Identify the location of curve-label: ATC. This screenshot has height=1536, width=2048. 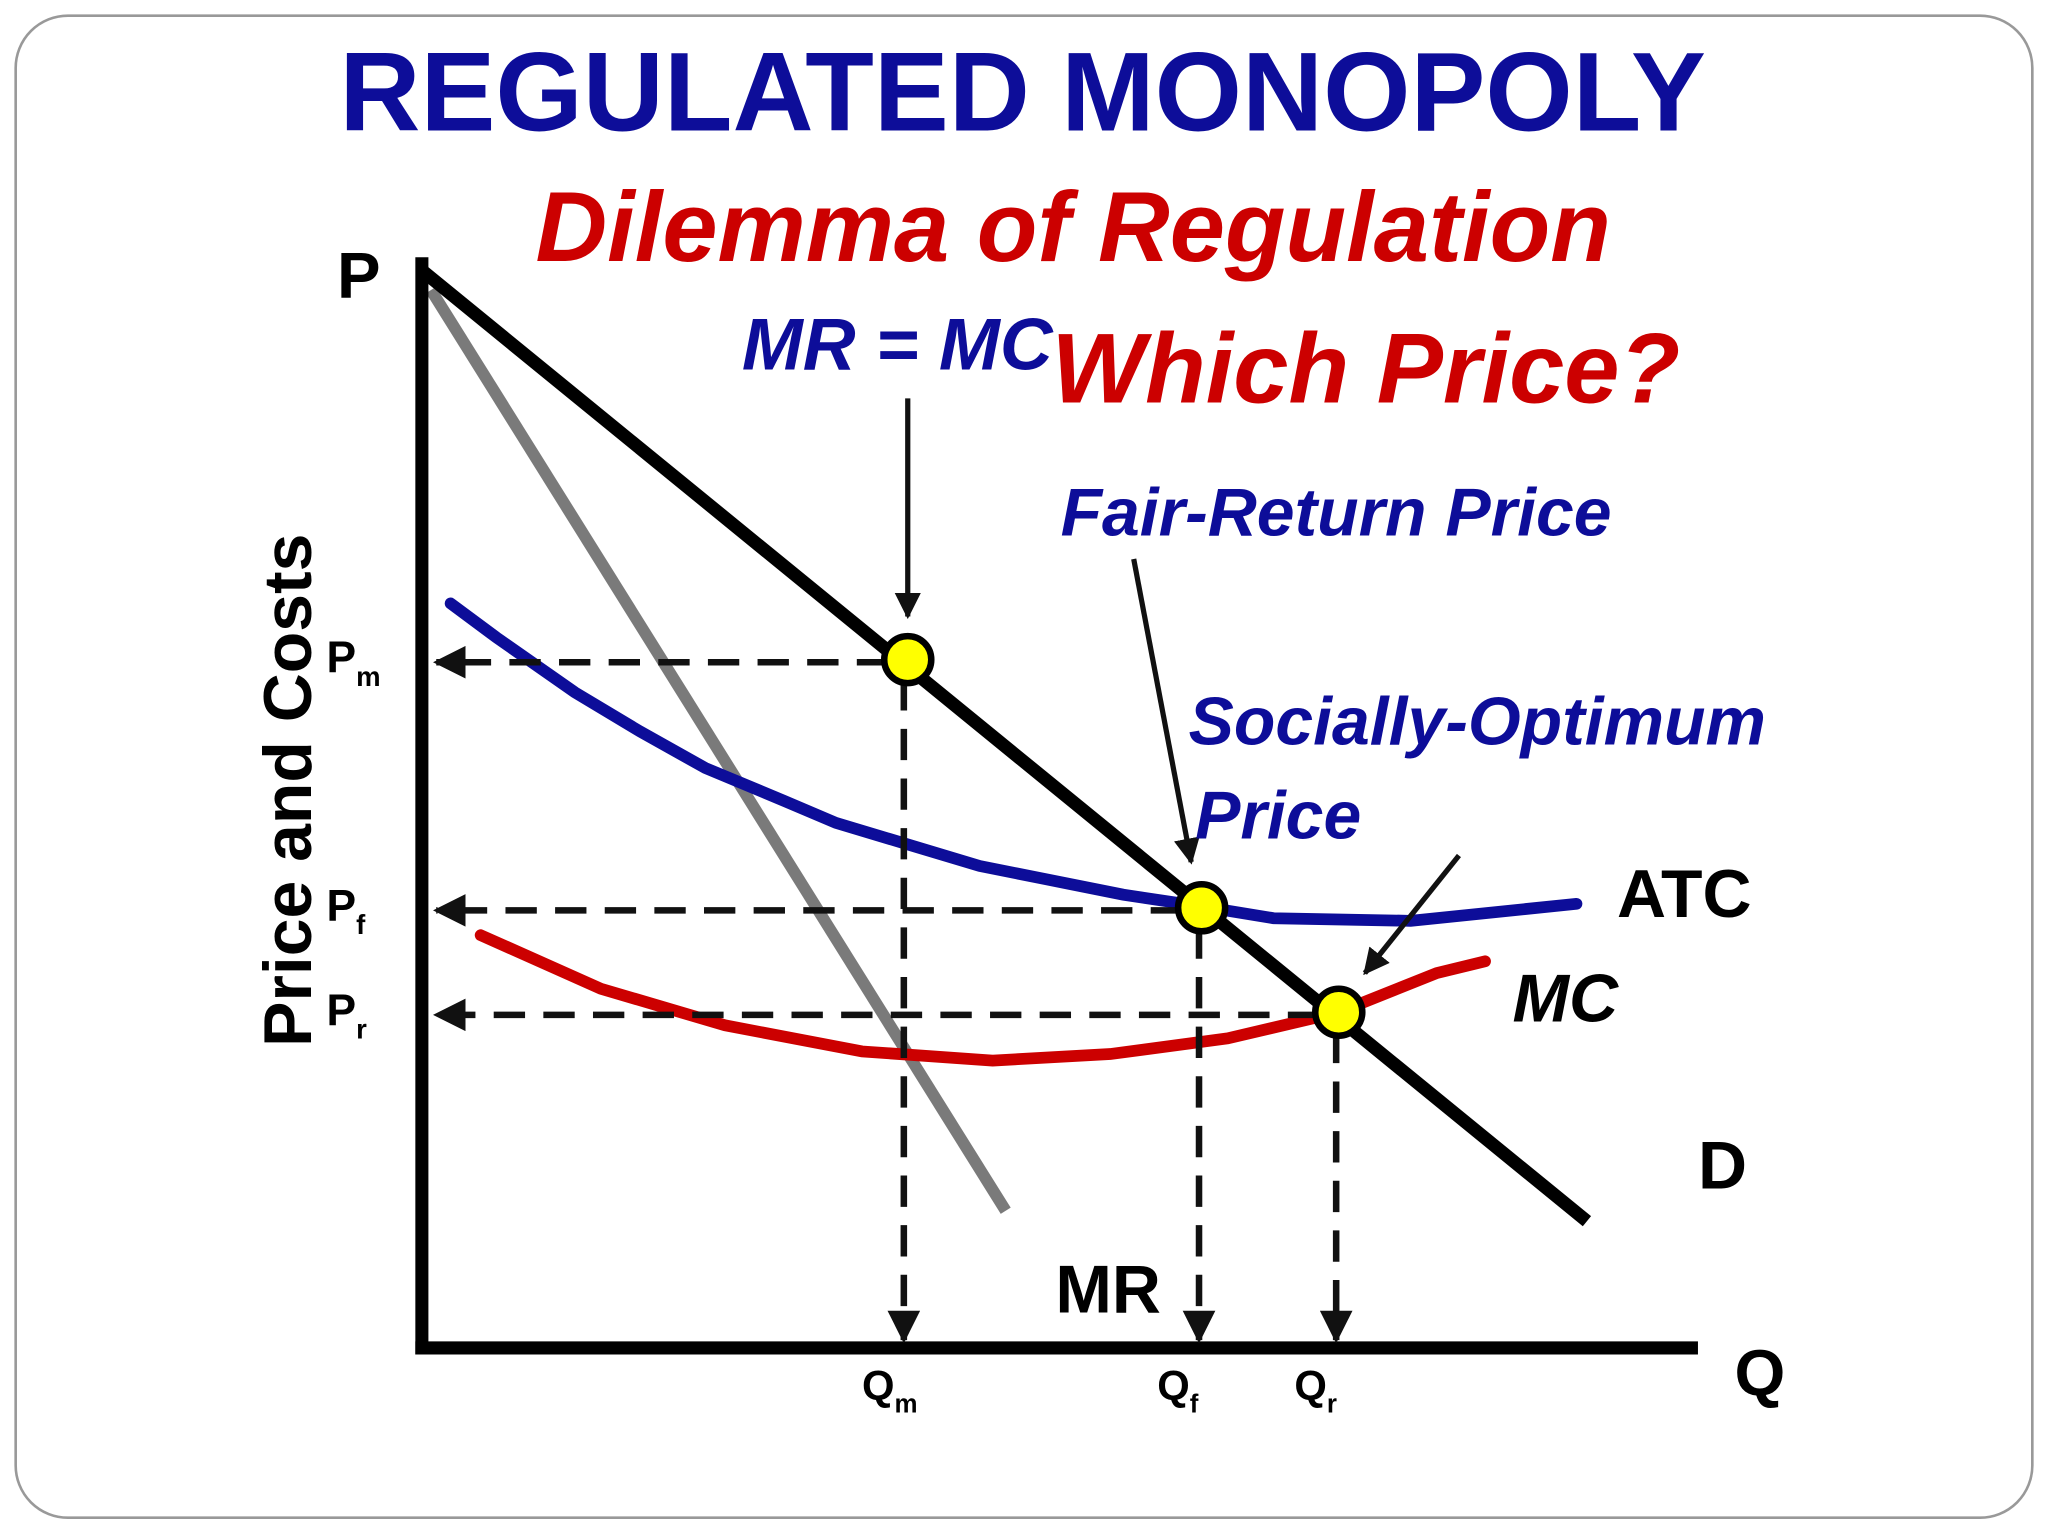
(1684, 894).